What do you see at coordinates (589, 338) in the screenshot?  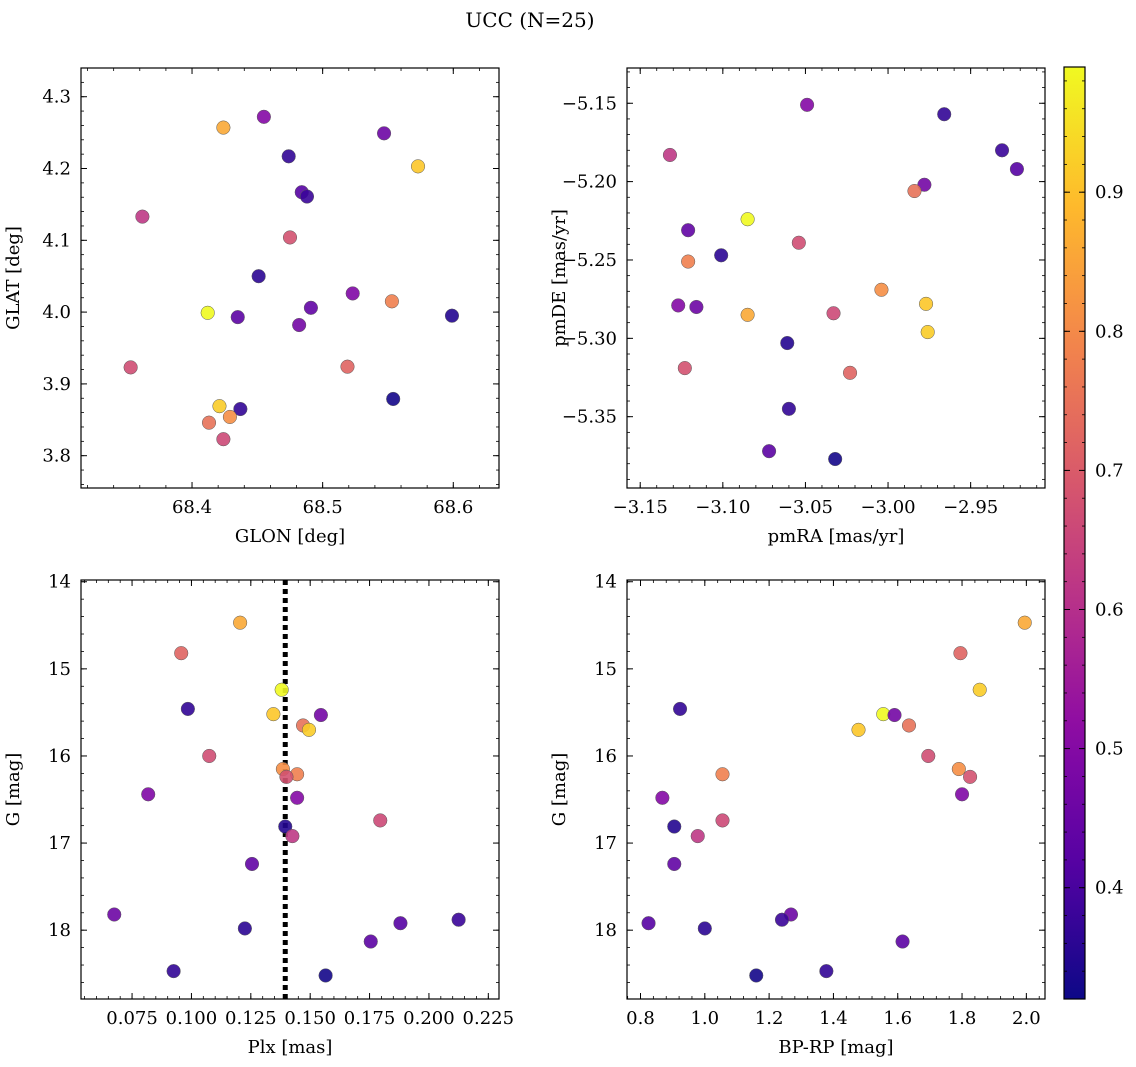 I see `y-tick-label: −5.30` at bounding box center [589, 338].